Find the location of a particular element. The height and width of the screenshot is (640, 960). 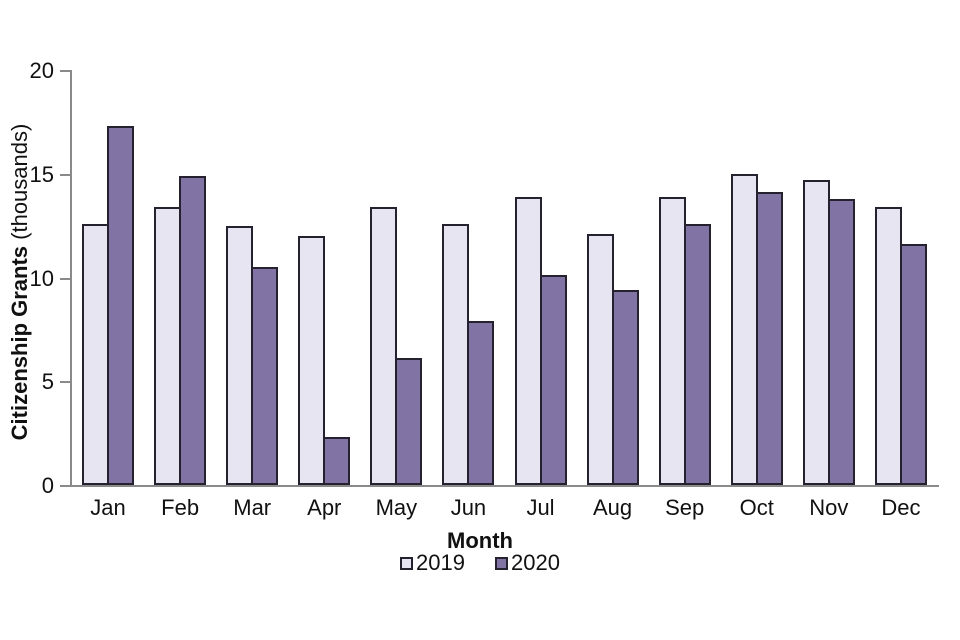

bar-group-dec is located at coordinates (901, 277).